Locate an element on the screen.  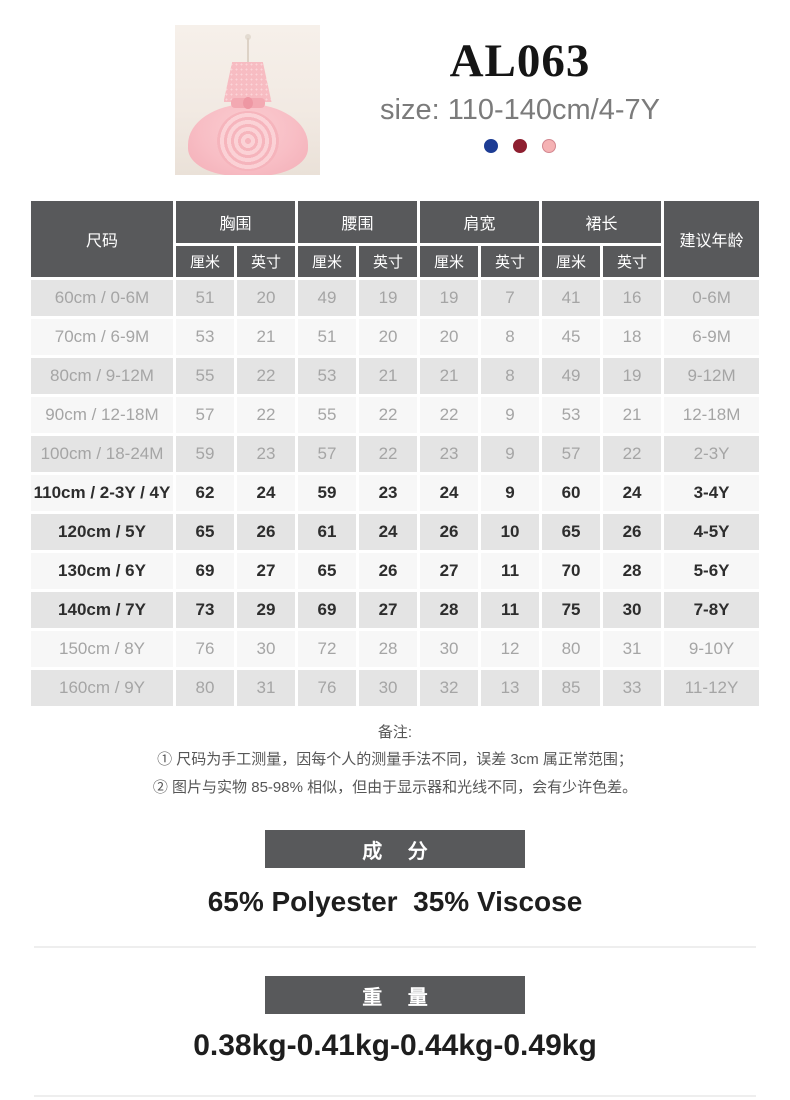
size-cell: 140cm / 7Y is located at coordinates (102, 610).